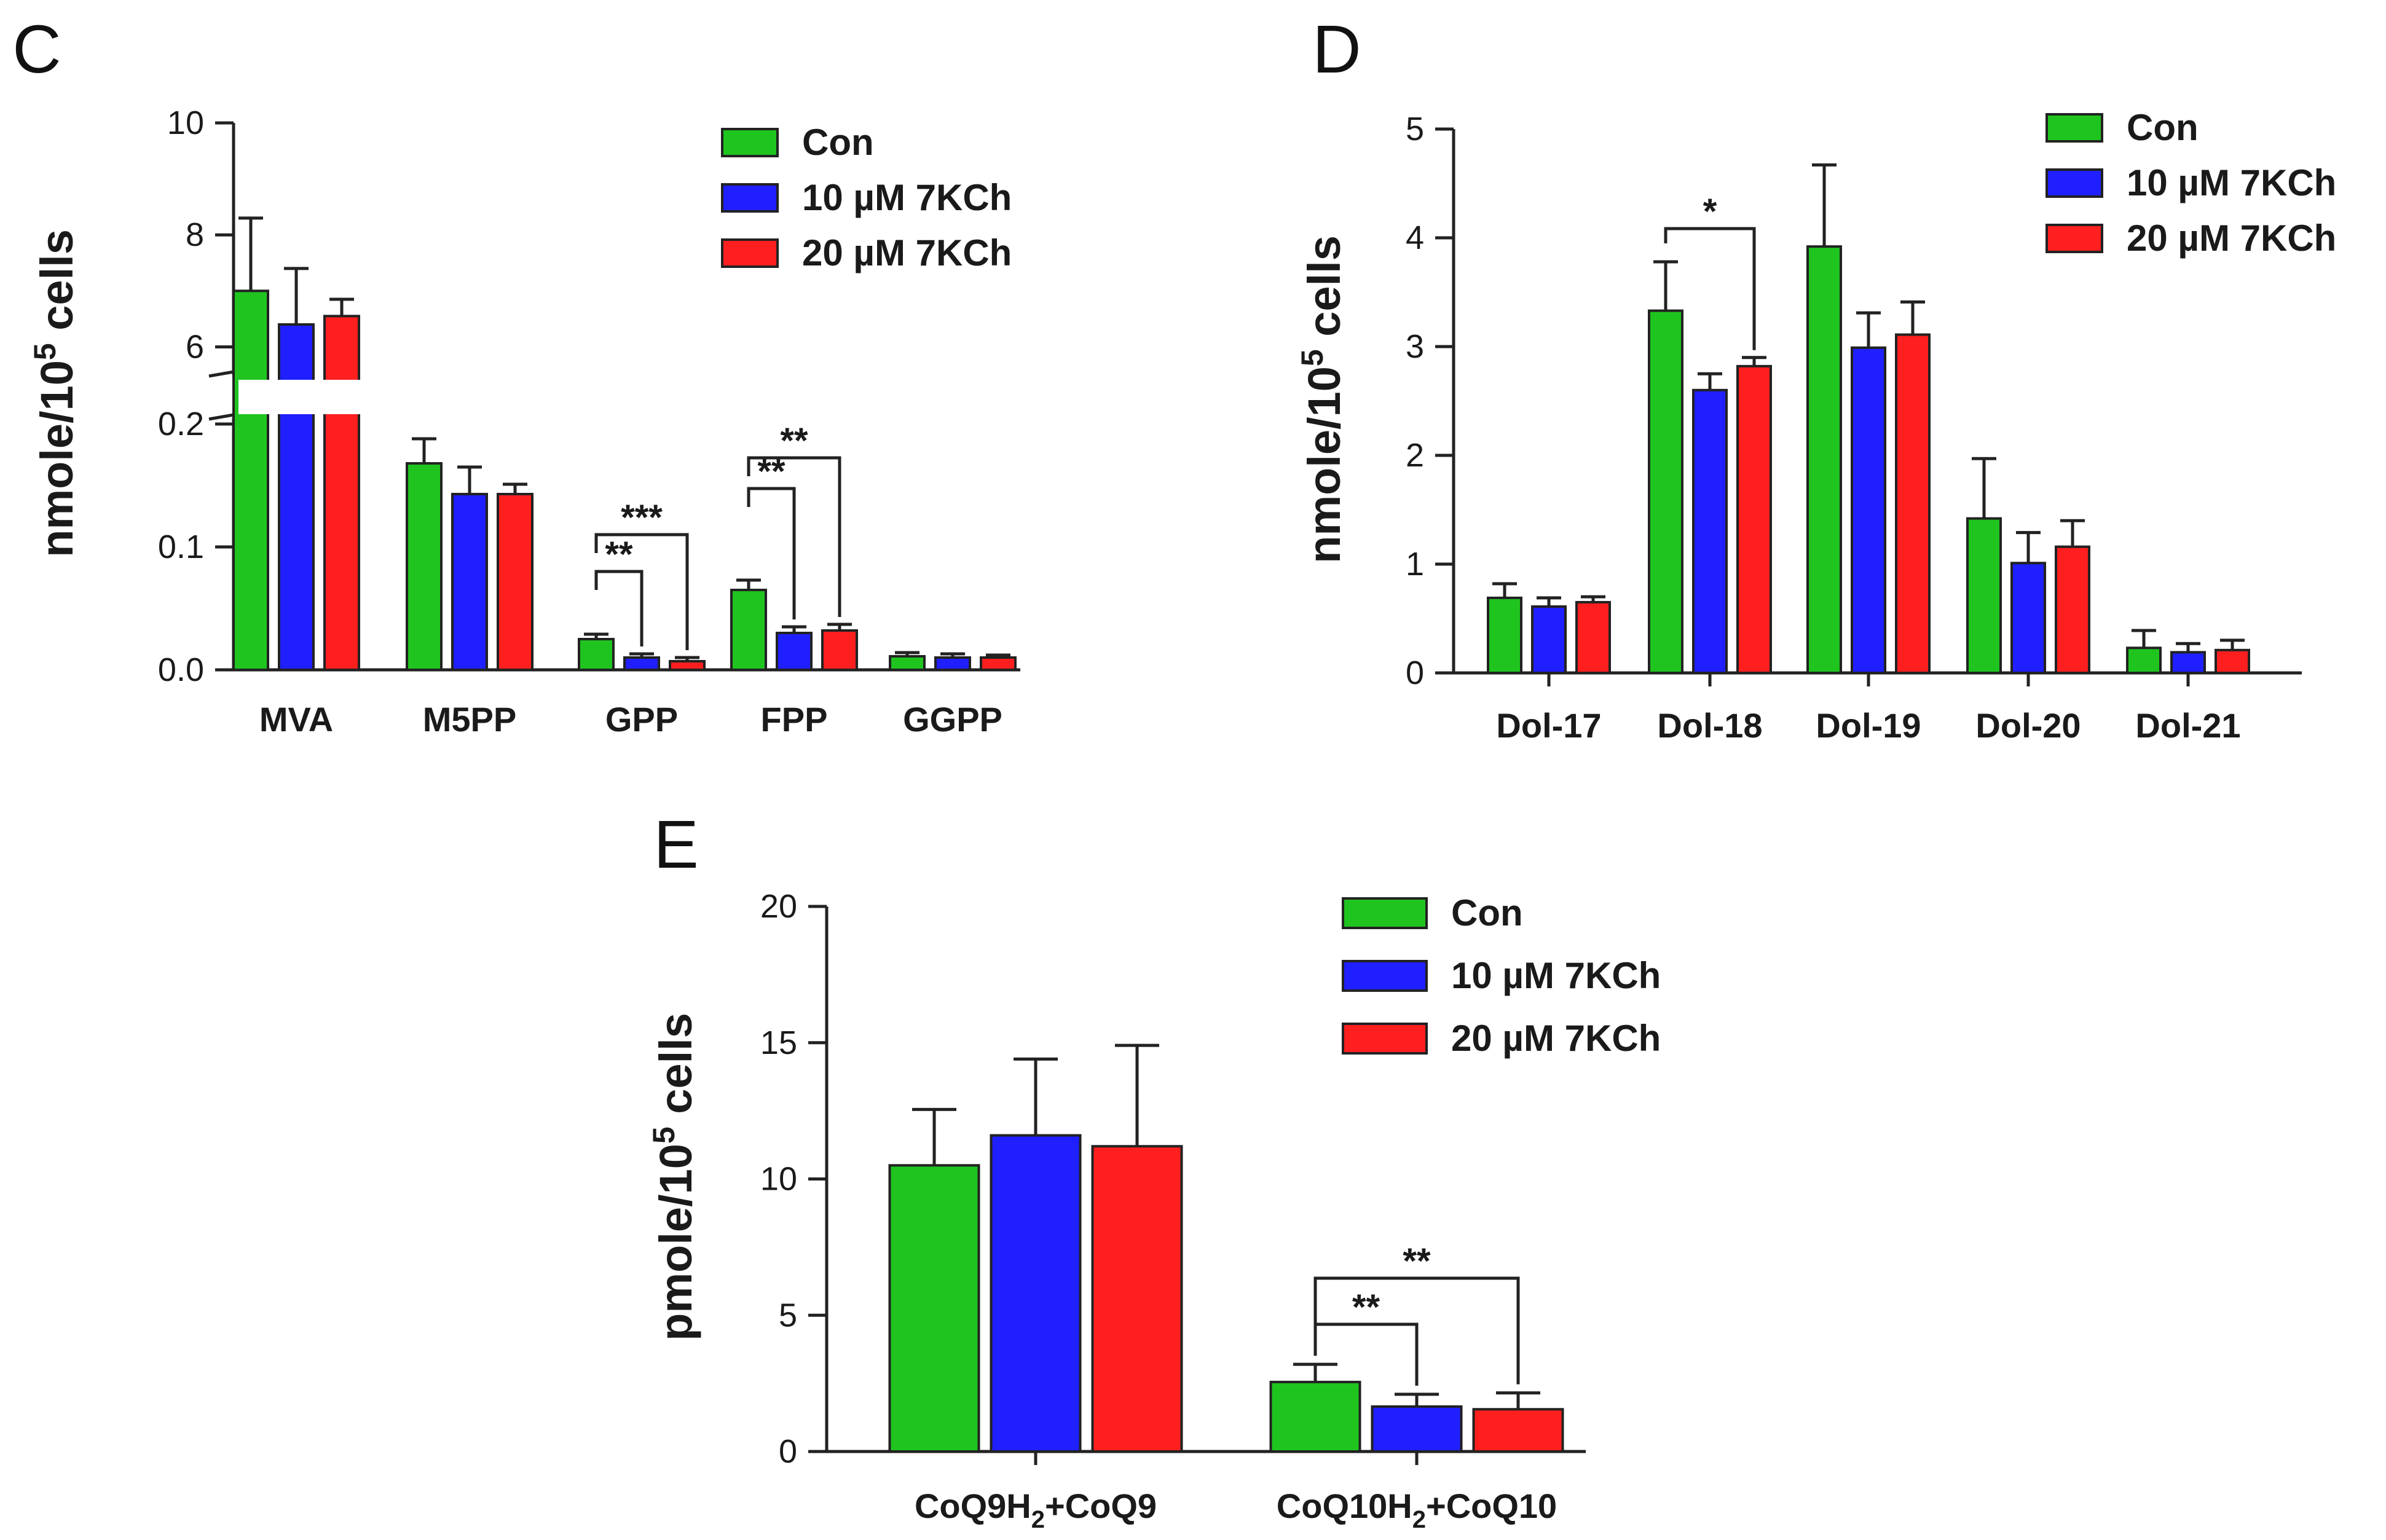 The image size is (2386, 1540). Describe the element at coordinates (1415, 129) in the screenshot. I see `y-tick-label-d: 5` at that location.